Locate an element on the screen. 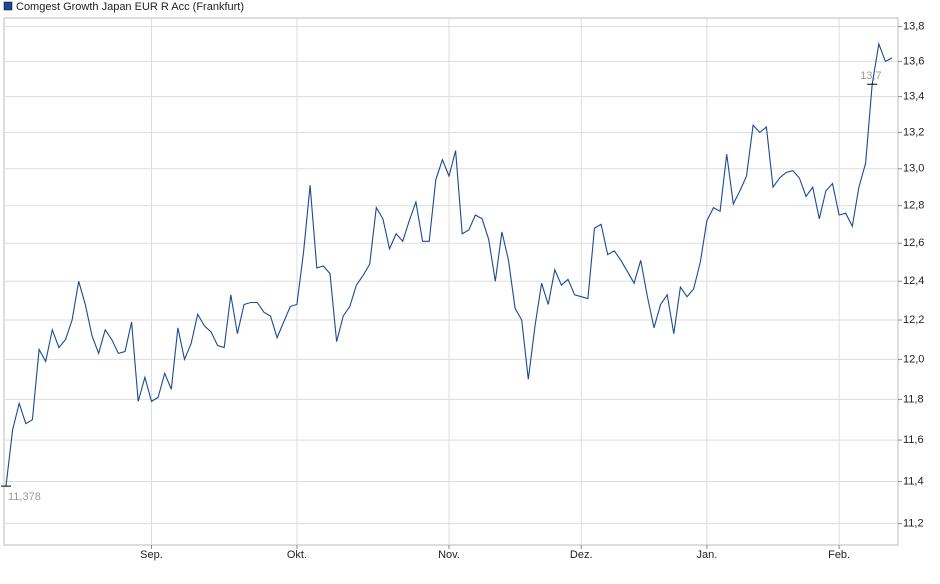 The height and width of the screenshot is (584, 940). y-tick-label: 11,2 is located at coordinates (913, 524).